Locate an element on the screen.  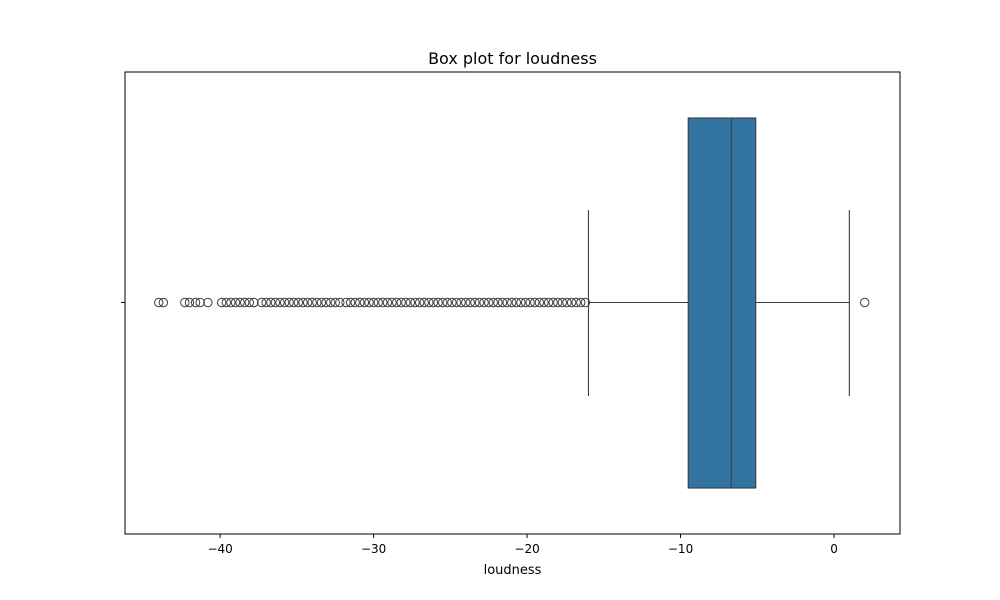
x-axis-label: loudness is located at coordinates (513, 570).